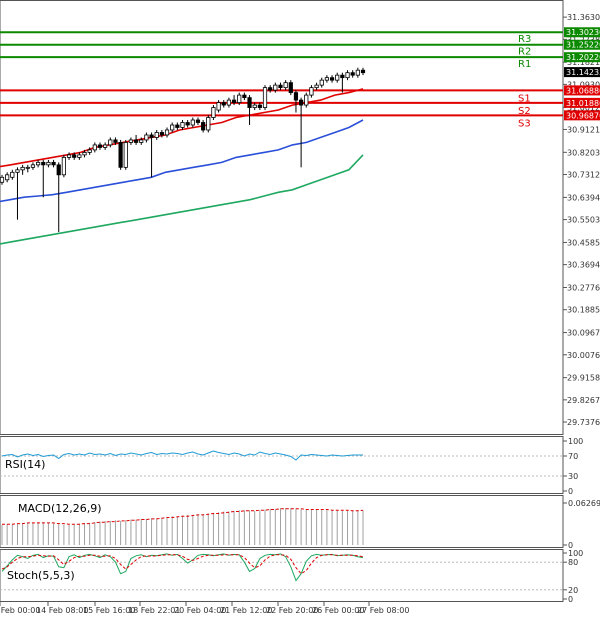  Describe the element at coordinates (183, 516) in the screenshot. I see `macd-signal-line` at that location.